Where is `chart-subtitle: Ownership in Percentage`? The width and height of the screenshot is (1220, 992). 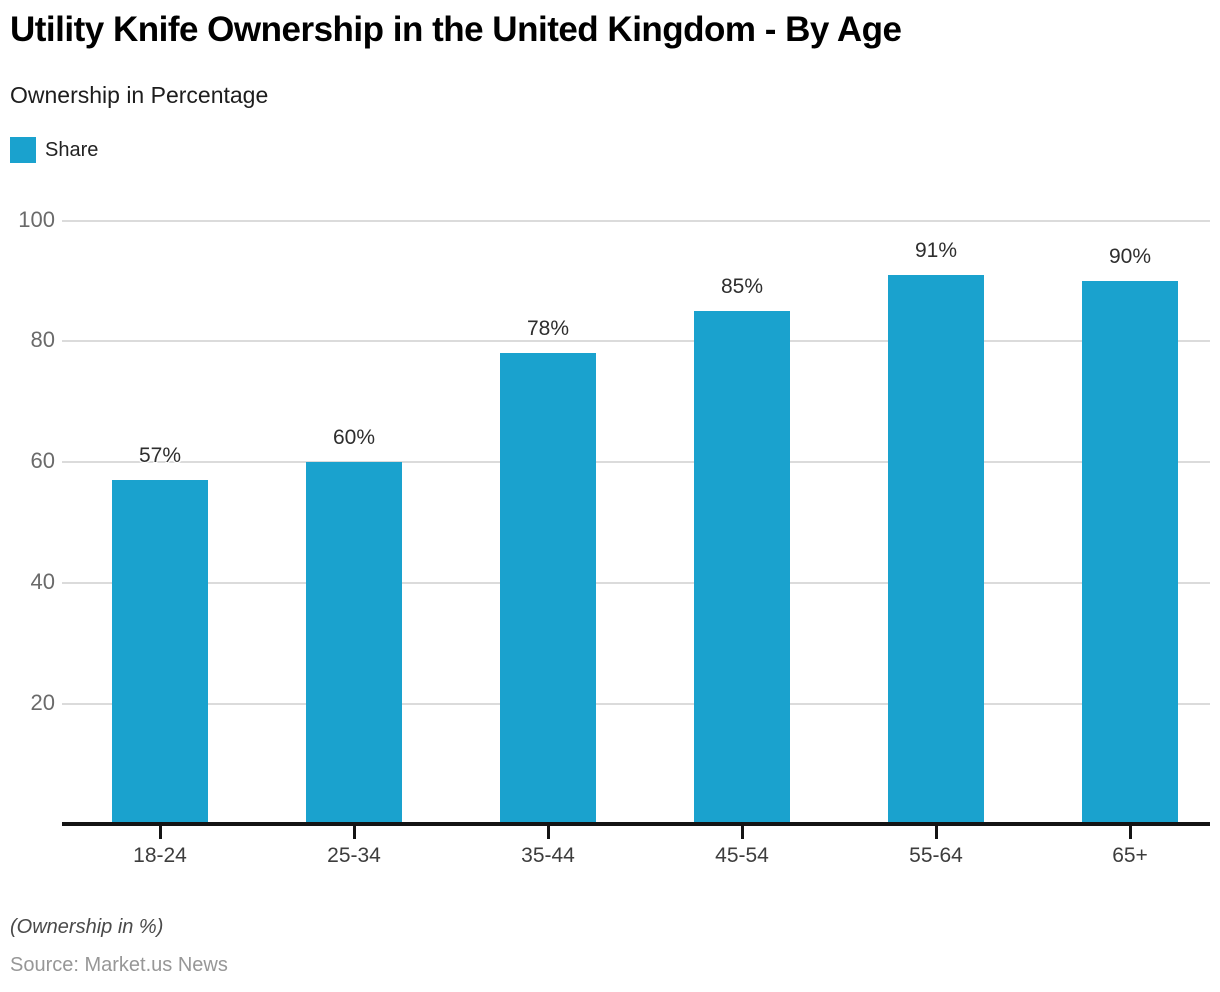 chart-subtitle: Ownership in Percentage is located at coordinates (139, 95).